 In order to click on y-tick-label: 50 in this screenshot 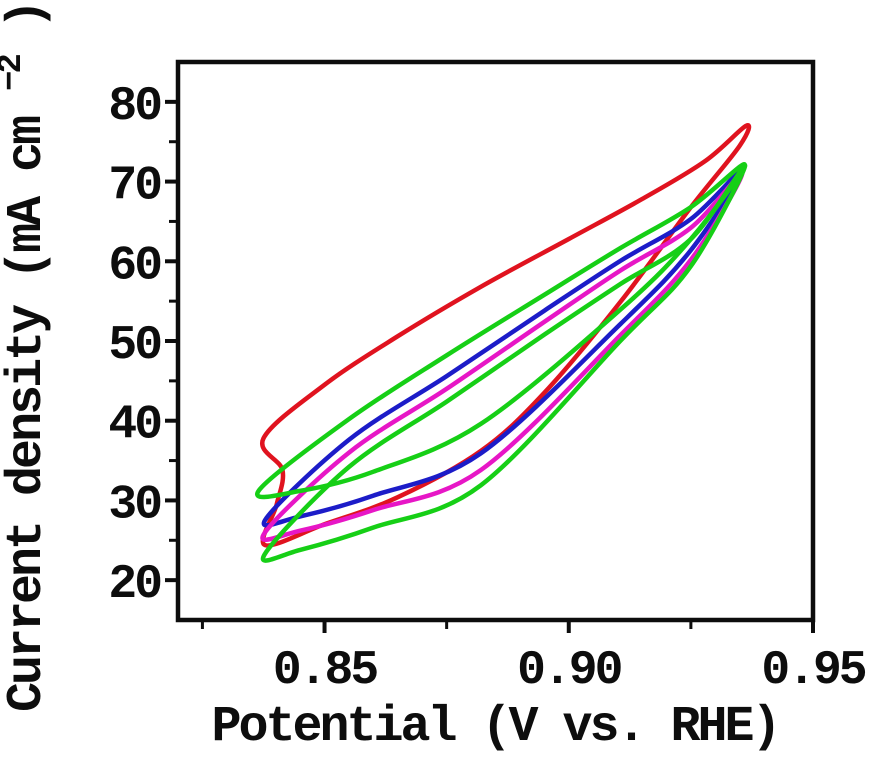, I will do `click(134, 346)`.